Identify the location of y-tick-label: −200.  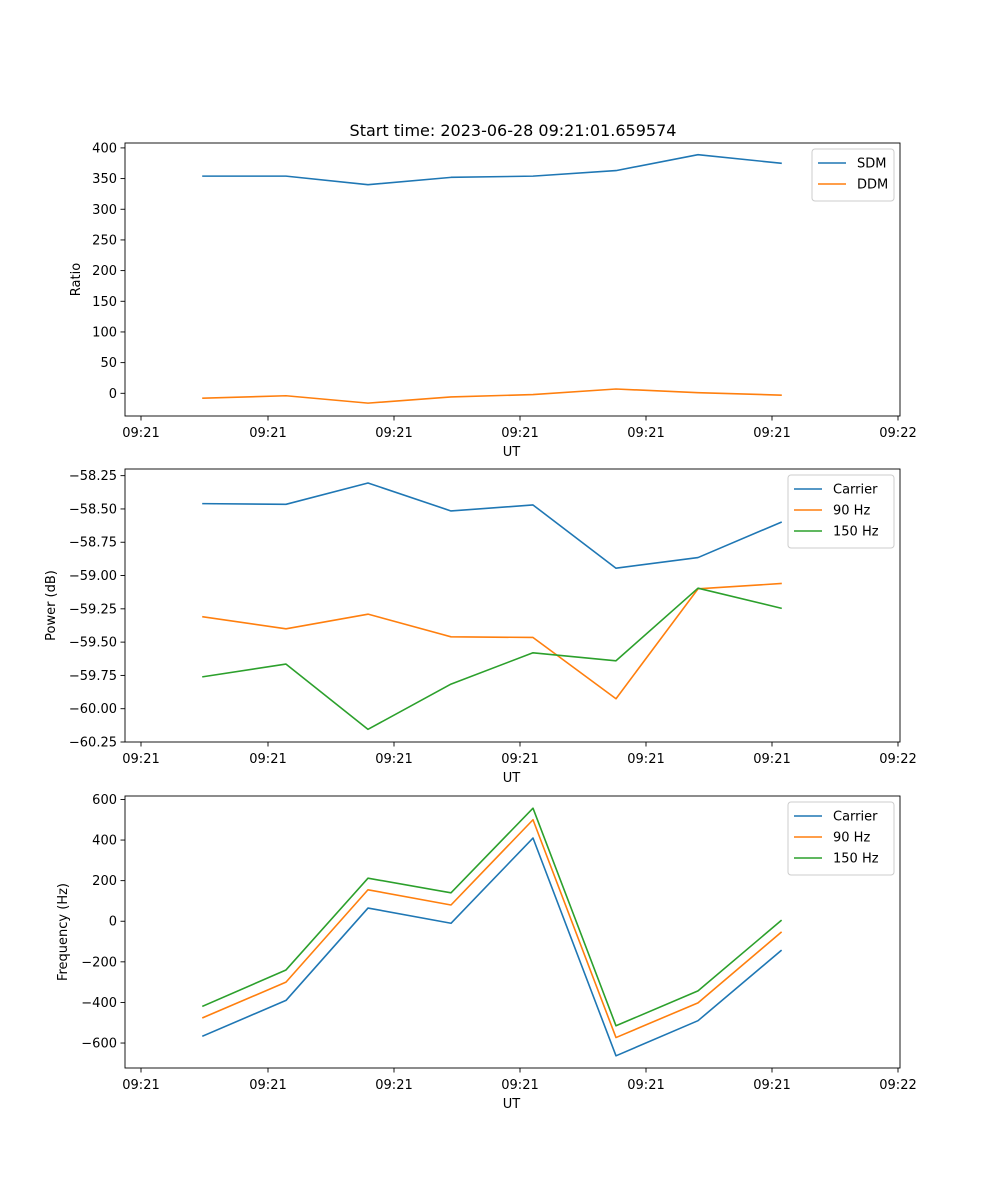
(99, 962).